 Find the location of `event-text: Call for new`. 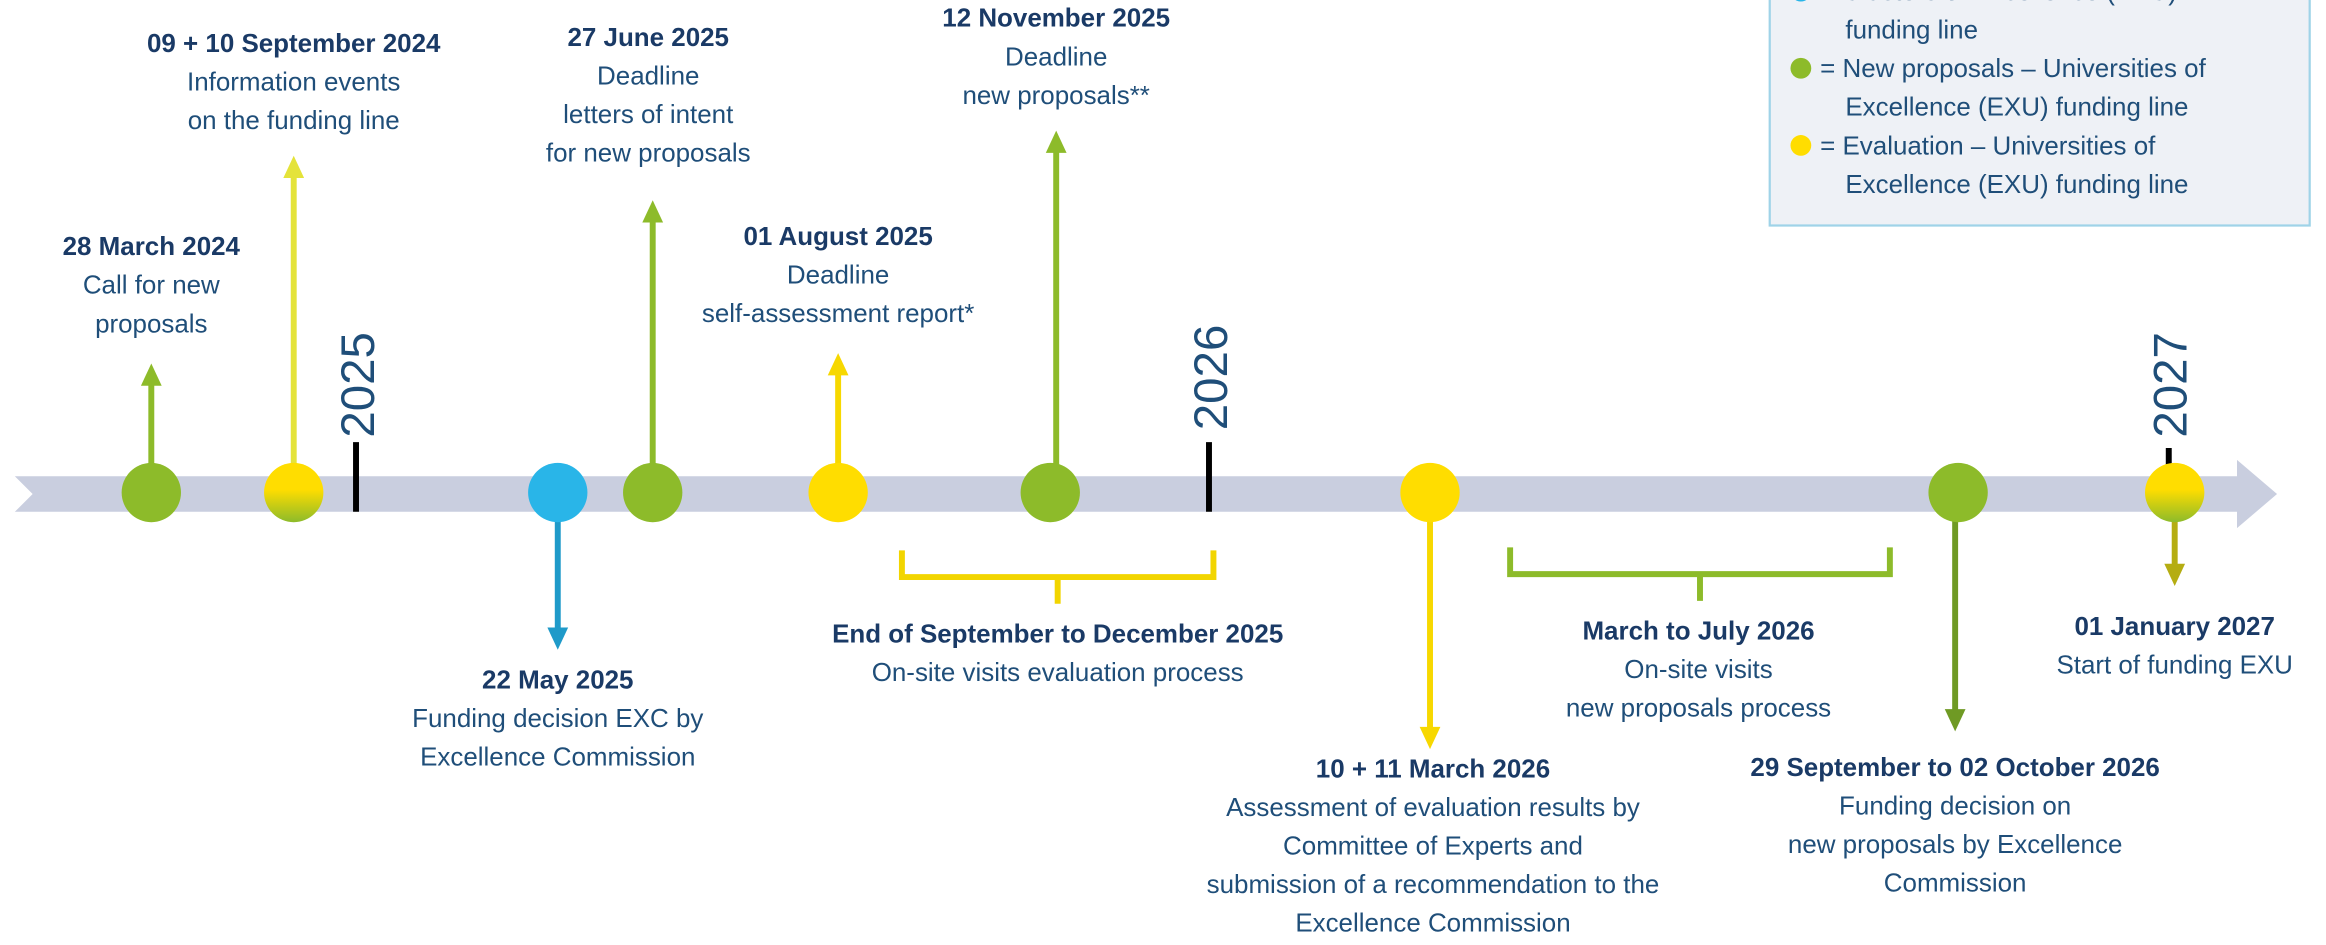

event-text: Call for new is located at coordinates (151, 286).